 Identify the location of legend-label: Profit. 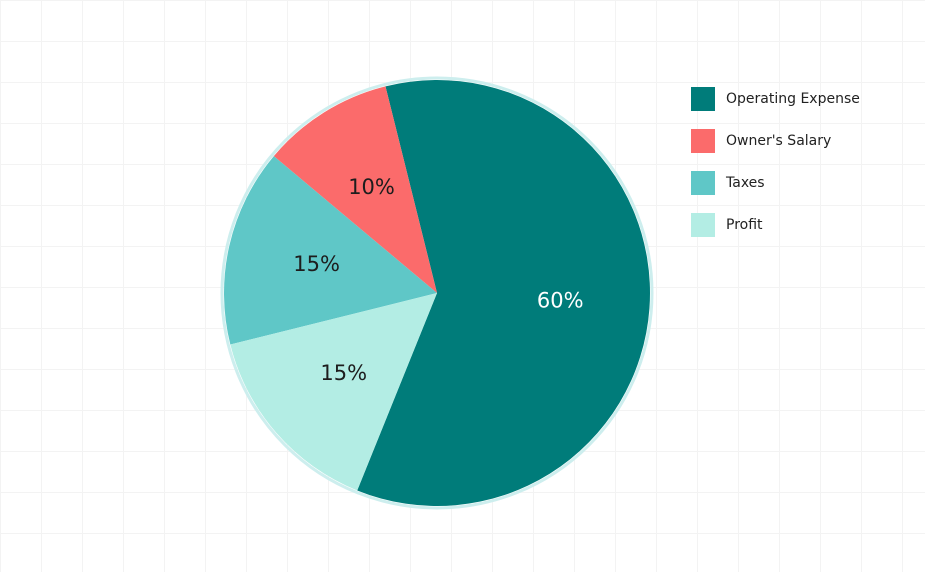
(744, 225).